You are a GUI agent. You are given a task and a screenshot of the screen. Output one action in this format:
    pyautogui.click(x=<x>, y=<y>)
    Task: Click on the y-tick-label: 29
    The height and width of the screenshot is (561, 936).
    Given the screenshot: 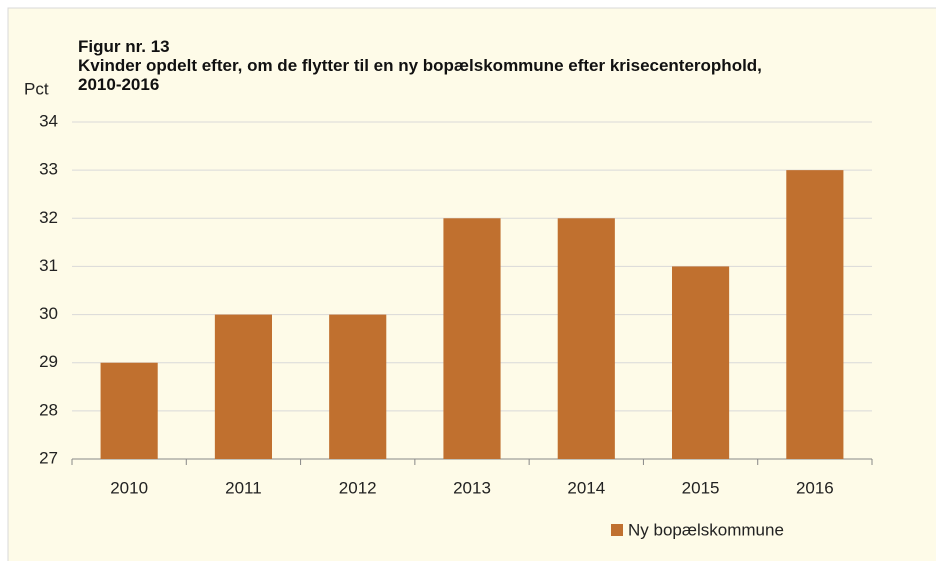 What is the action you would take?
    pyautogui.click(x=48, y=361)
    